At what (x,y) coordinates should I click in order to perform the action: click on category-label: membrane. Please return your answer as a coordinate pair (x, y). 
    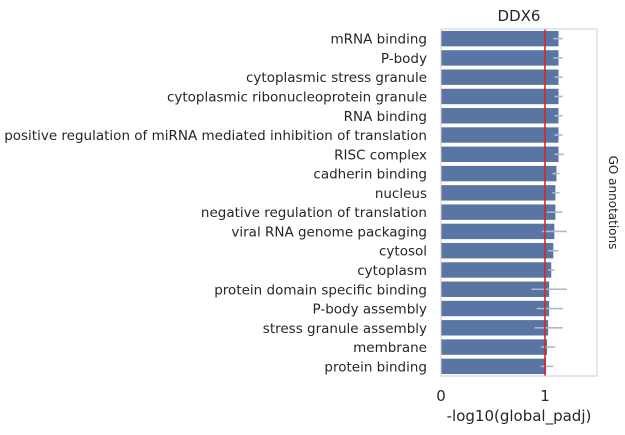
    Looking at the image, I should click on (390, 348).